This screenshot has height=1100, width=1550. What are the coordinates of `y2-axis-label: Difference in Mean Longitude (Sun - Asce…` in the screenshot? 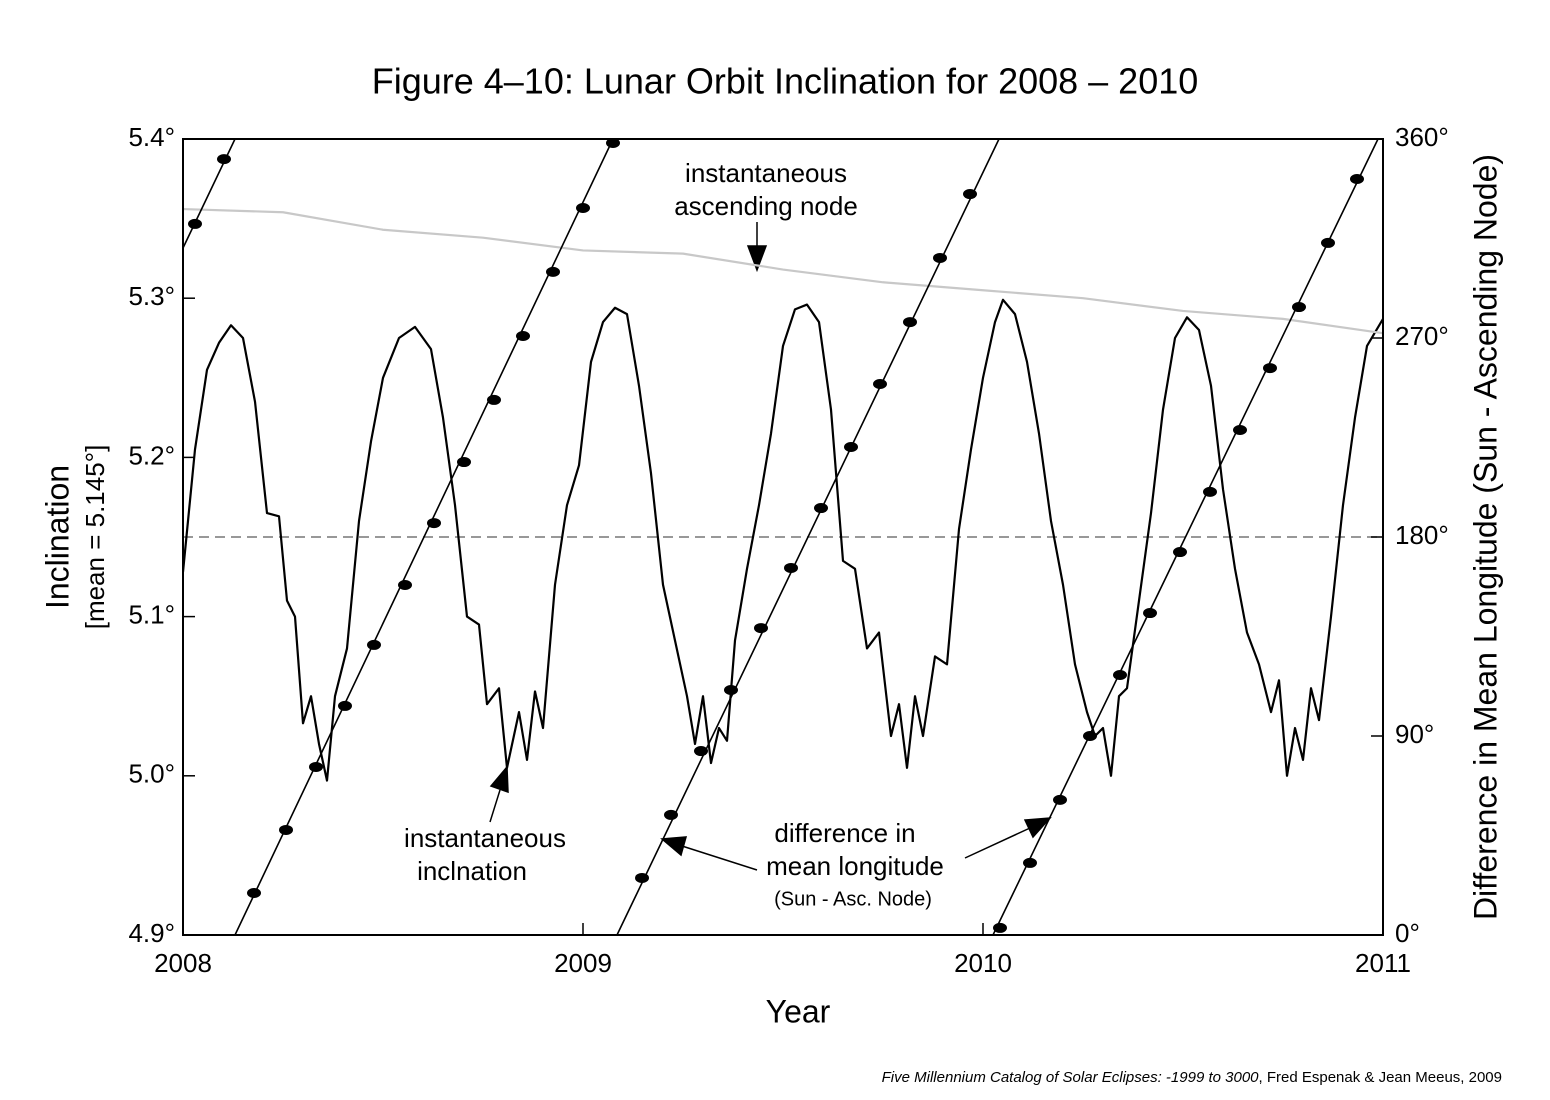 It's located at (1485, 537).